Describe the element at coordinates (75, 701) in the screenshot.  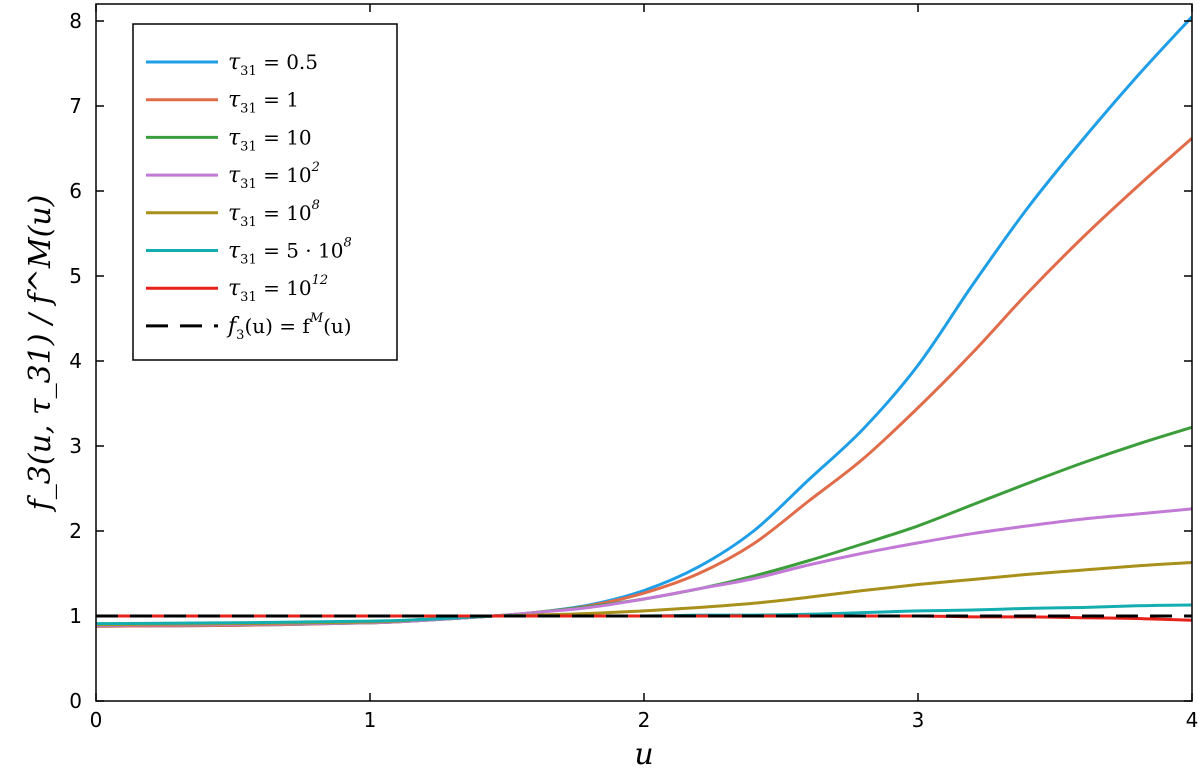
I see `y-tick-label: 0` at that location.